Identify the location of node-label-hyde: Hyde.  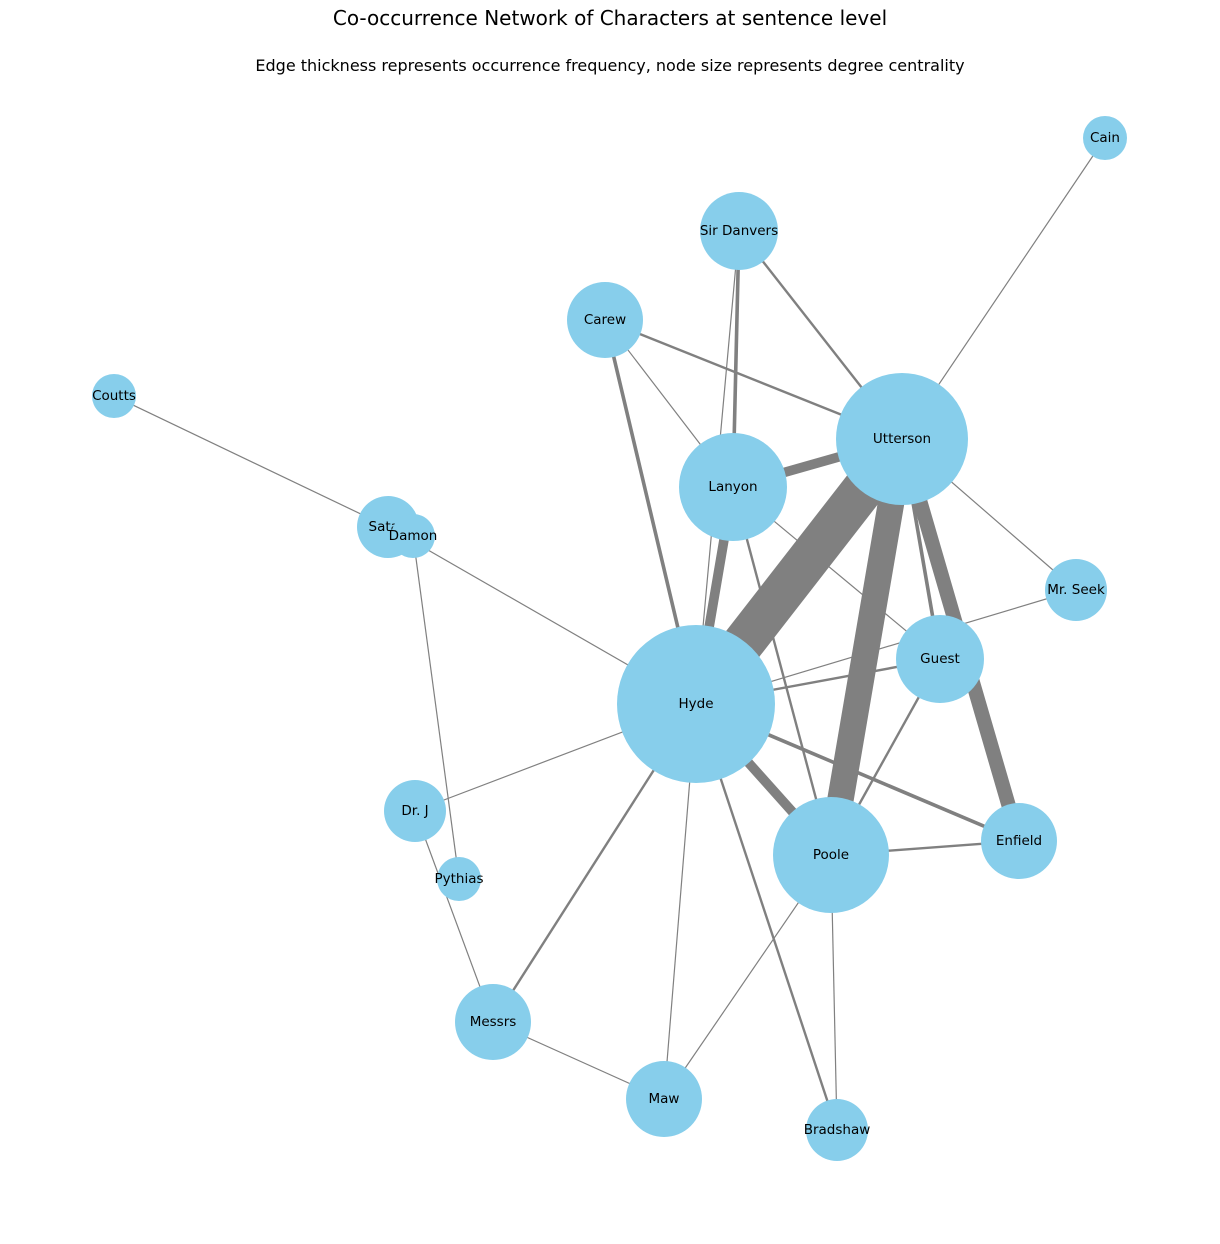
(695, 704).